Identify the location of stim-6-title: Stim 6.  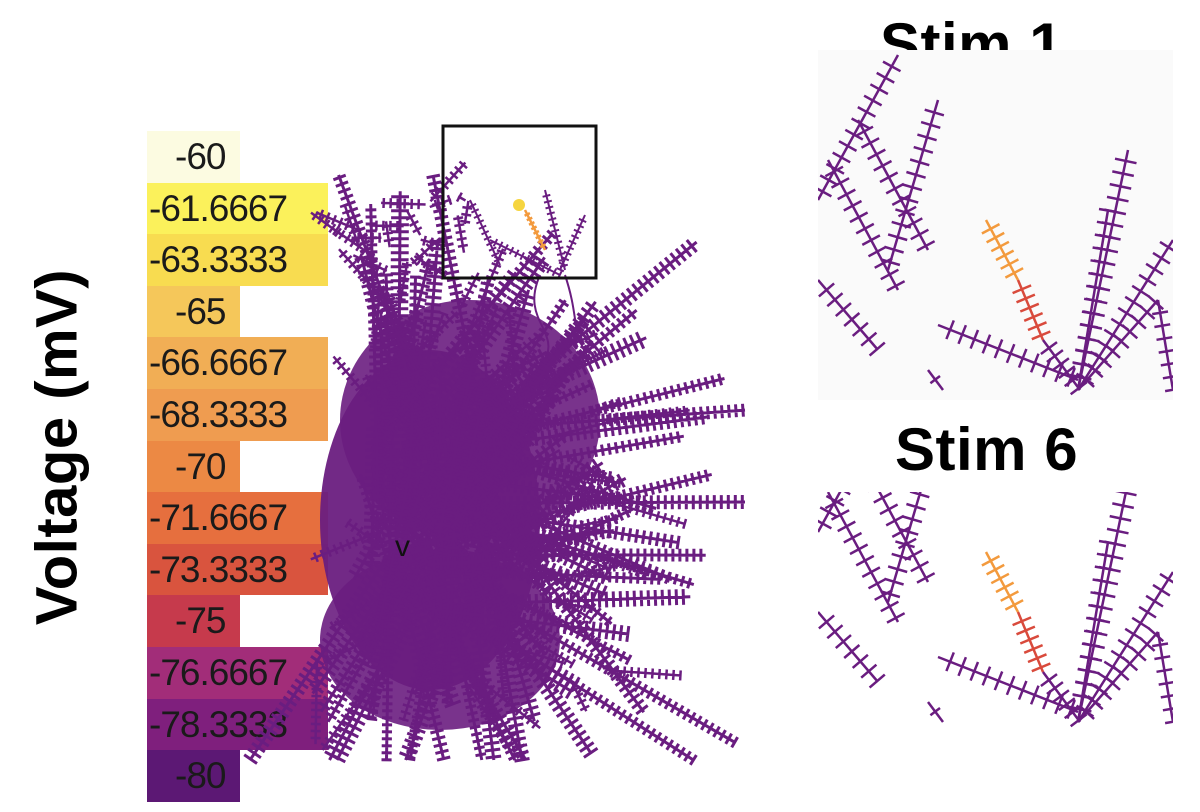
(987, 449).